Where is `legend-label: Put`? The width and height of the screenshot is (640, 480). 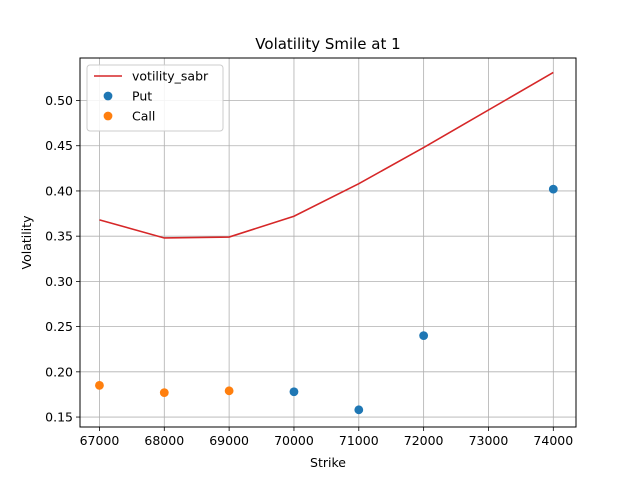 legend-label: Put is located at coordinates (142, 96).